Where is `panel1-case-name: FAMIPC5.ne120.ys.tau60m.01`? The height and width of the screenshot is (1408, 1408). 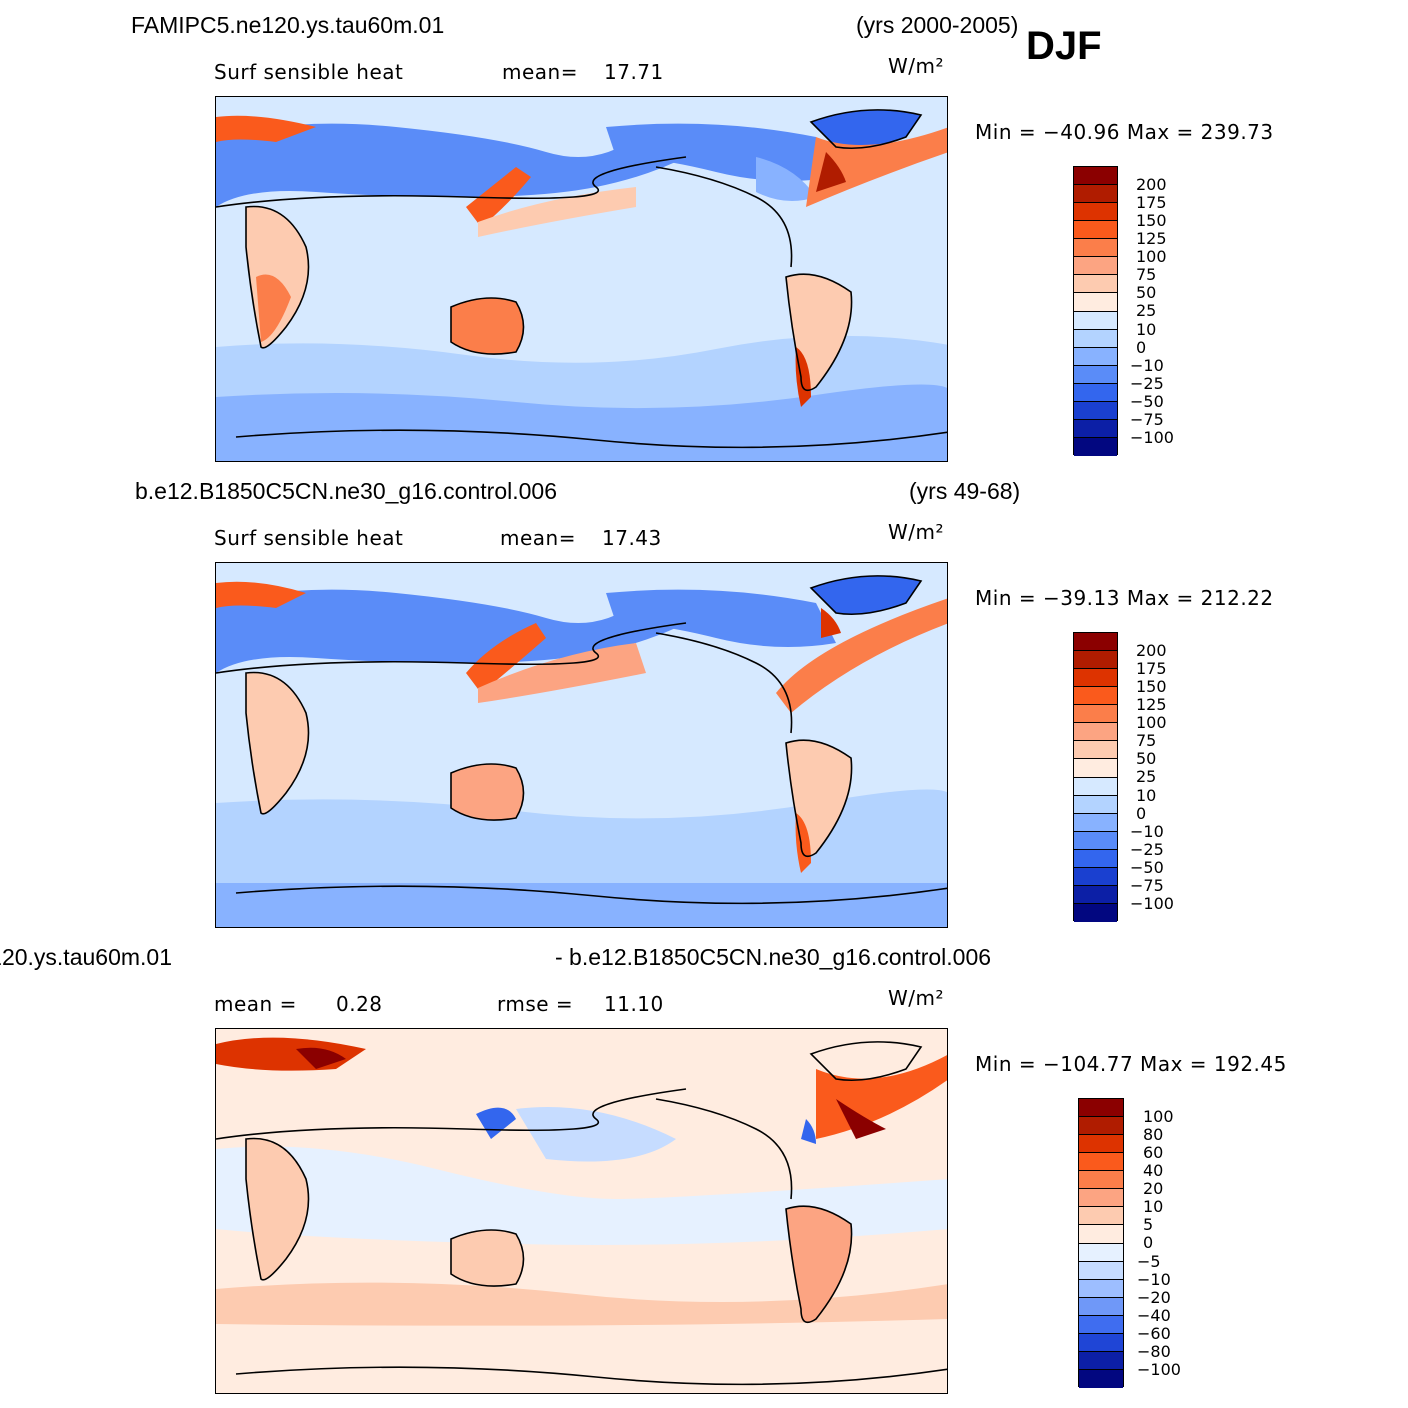 panel1-case-name: FAMIPC5.ne120.ys.tau60m.01 is located at coordinates (288, 25).